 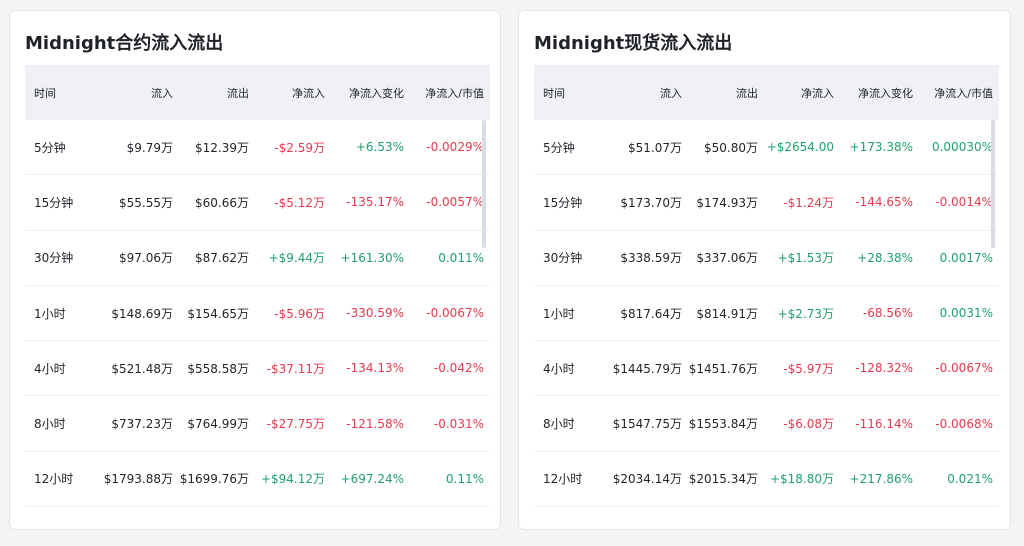 What do you see at coordinates (142, 368) in the screenshot?
I see `cell-inflow: $521.48万` at bounding box center [142, 368].